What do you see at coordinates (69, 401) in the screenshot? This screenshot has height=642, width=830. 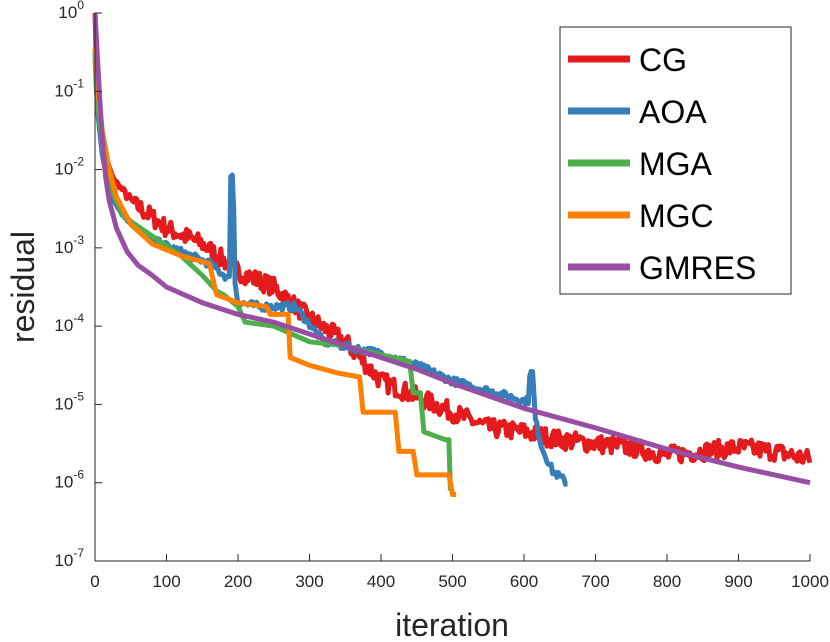 I see `y-tick-label: 10⁻⁵` at bounding box center [69, 401].